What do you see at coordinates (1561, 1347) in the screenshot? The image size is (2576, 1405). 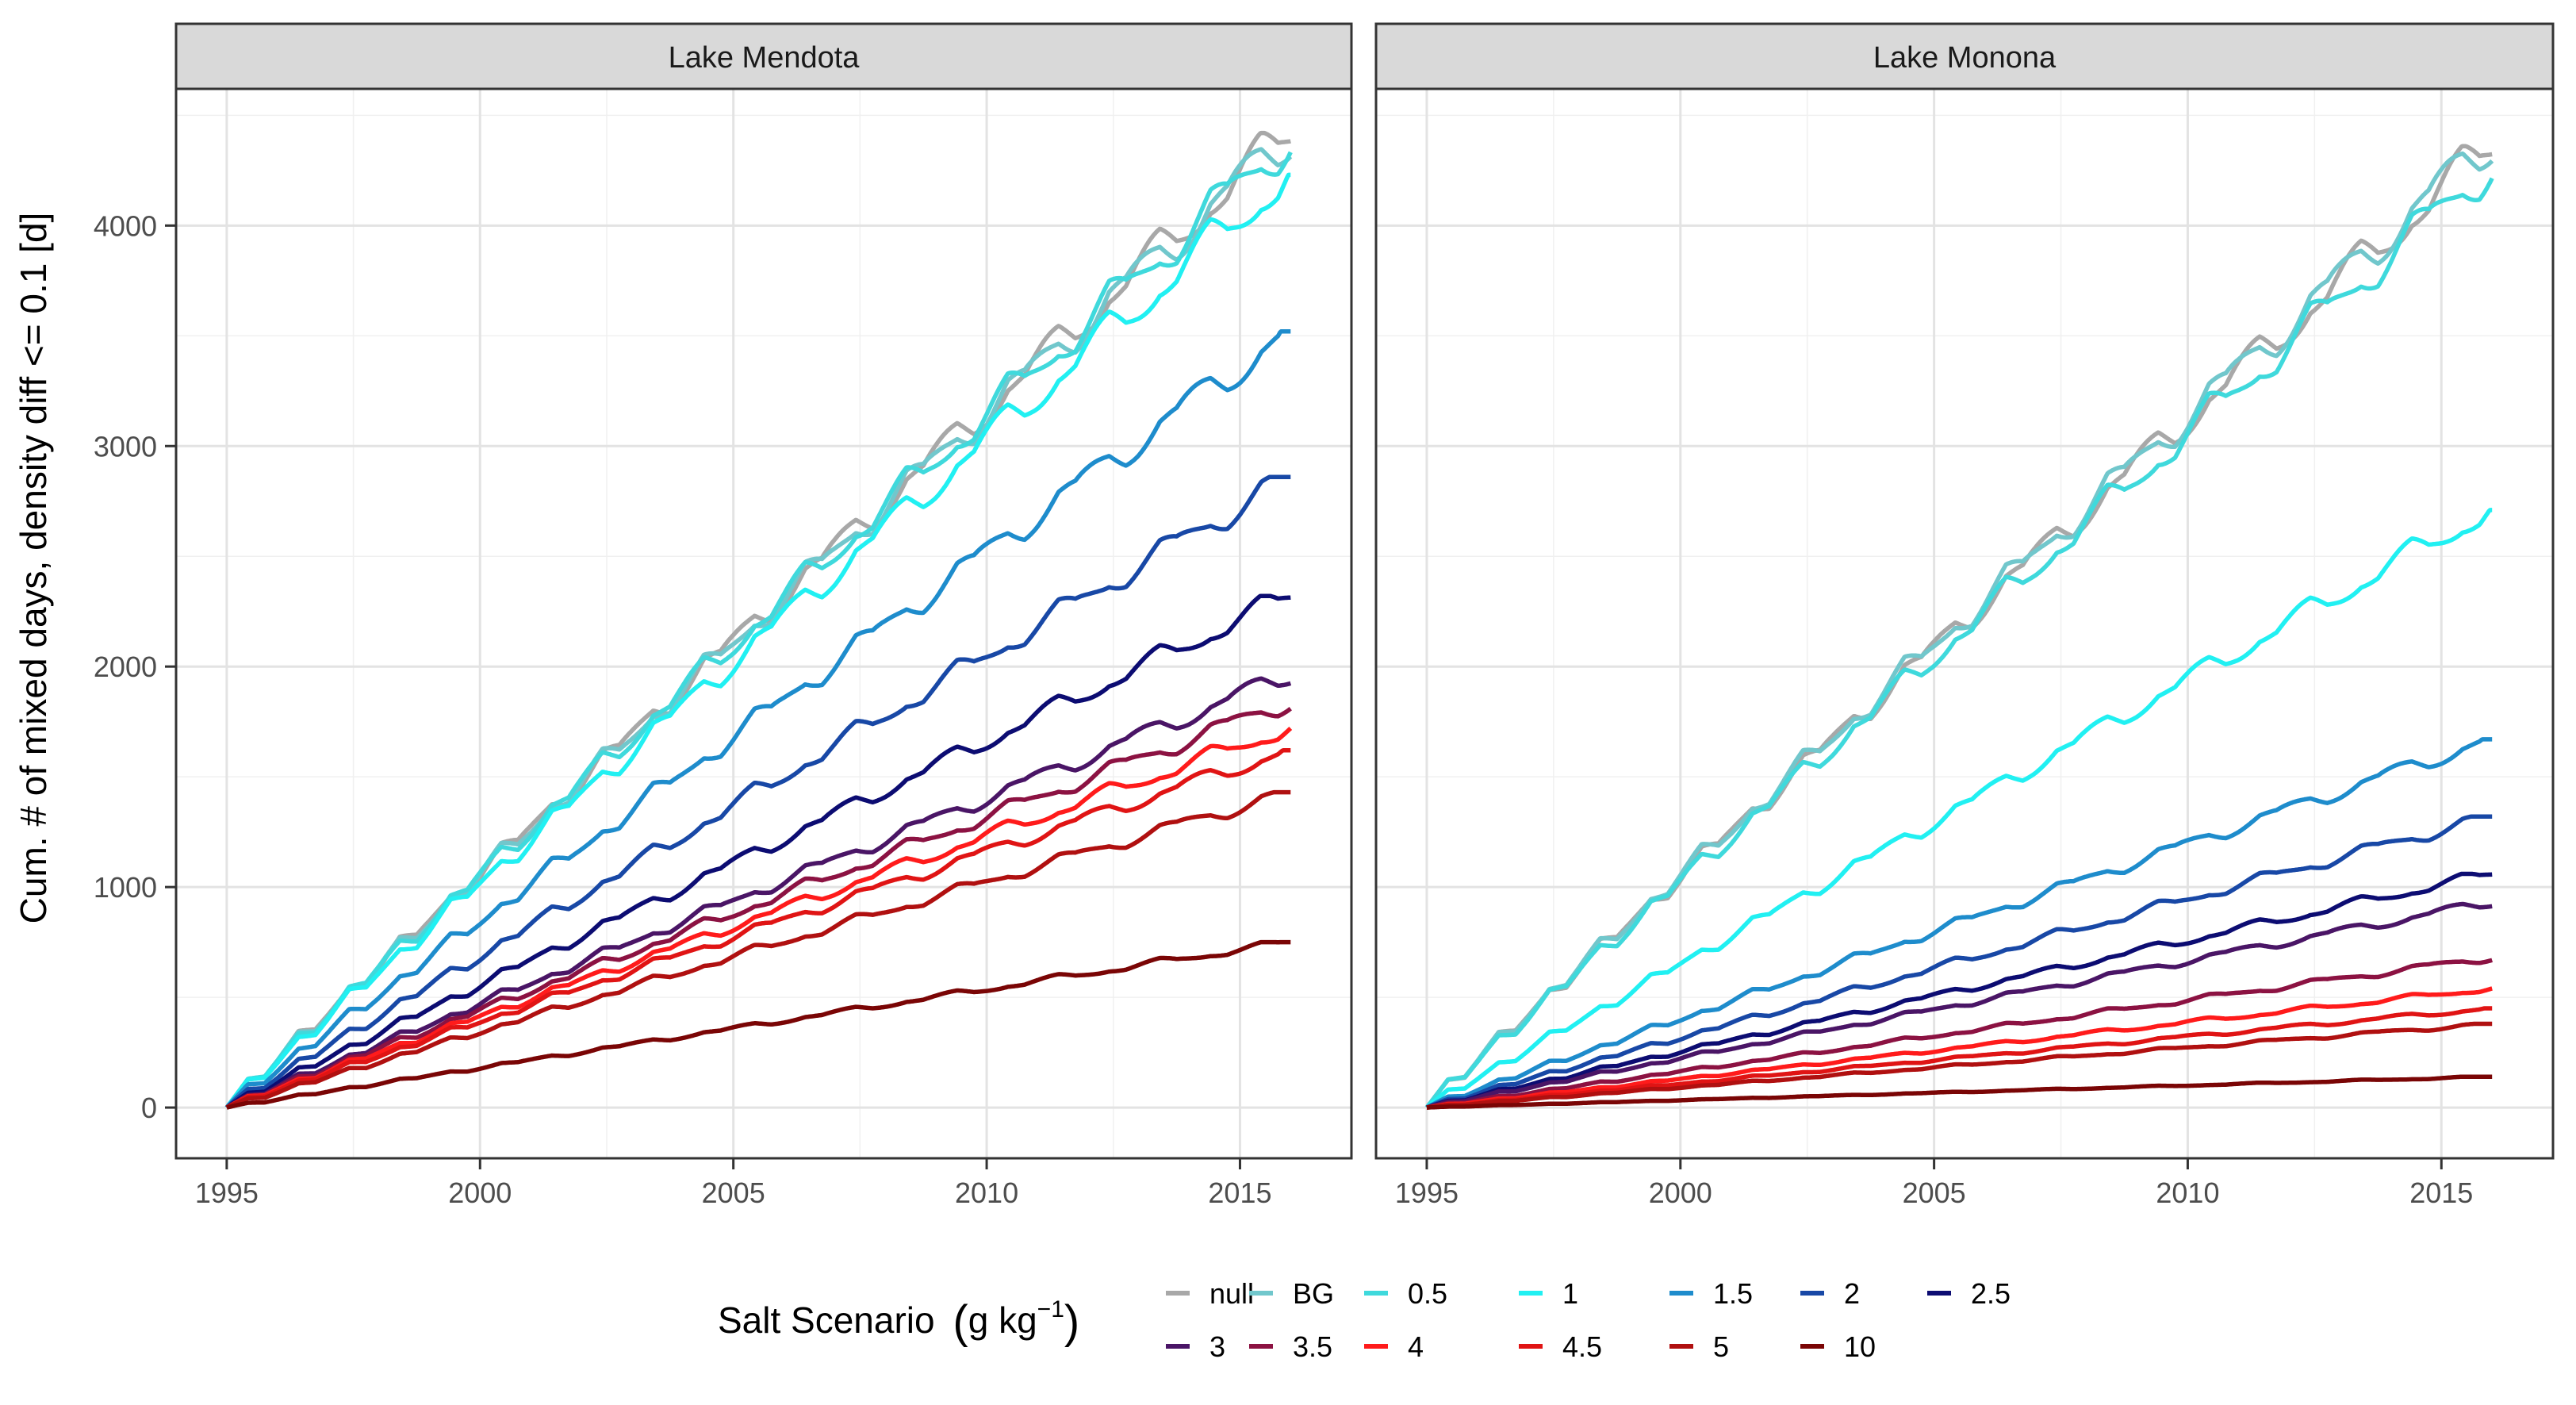 I see `legend-item-4-5: 4.5` at bounding box center [1561, 1347].